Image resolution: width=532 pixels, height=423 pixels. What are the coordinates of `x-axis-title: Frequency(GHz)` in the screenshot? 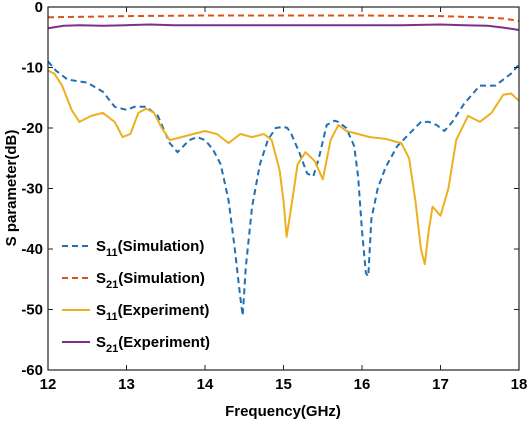 It's located at (283, 411).